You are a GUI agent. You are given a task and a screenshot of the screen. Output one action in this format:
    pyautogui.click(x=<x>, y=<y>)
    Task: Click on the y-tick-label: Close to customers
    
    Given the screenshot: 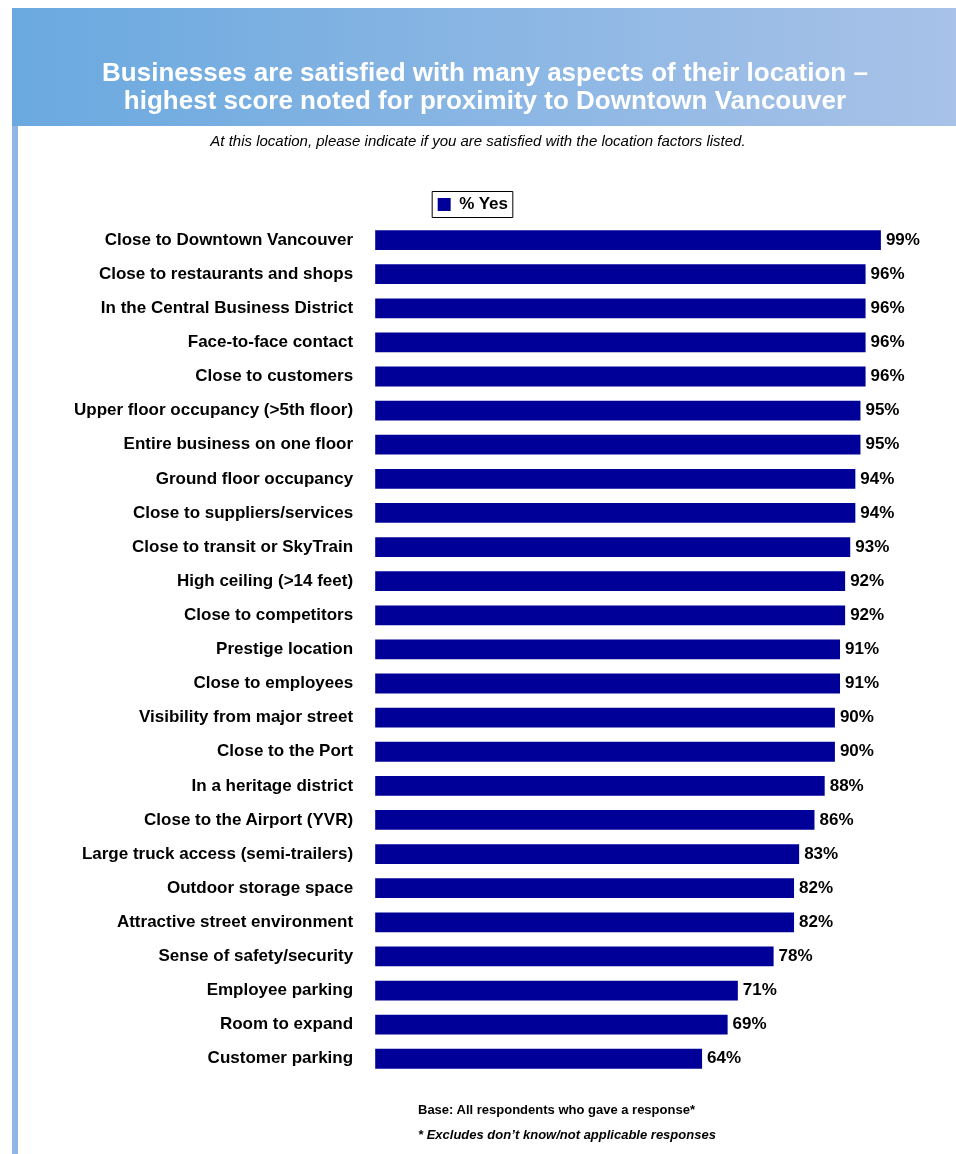 What is the action you would take?
    pyautogui.click(x=274, y=376)
    